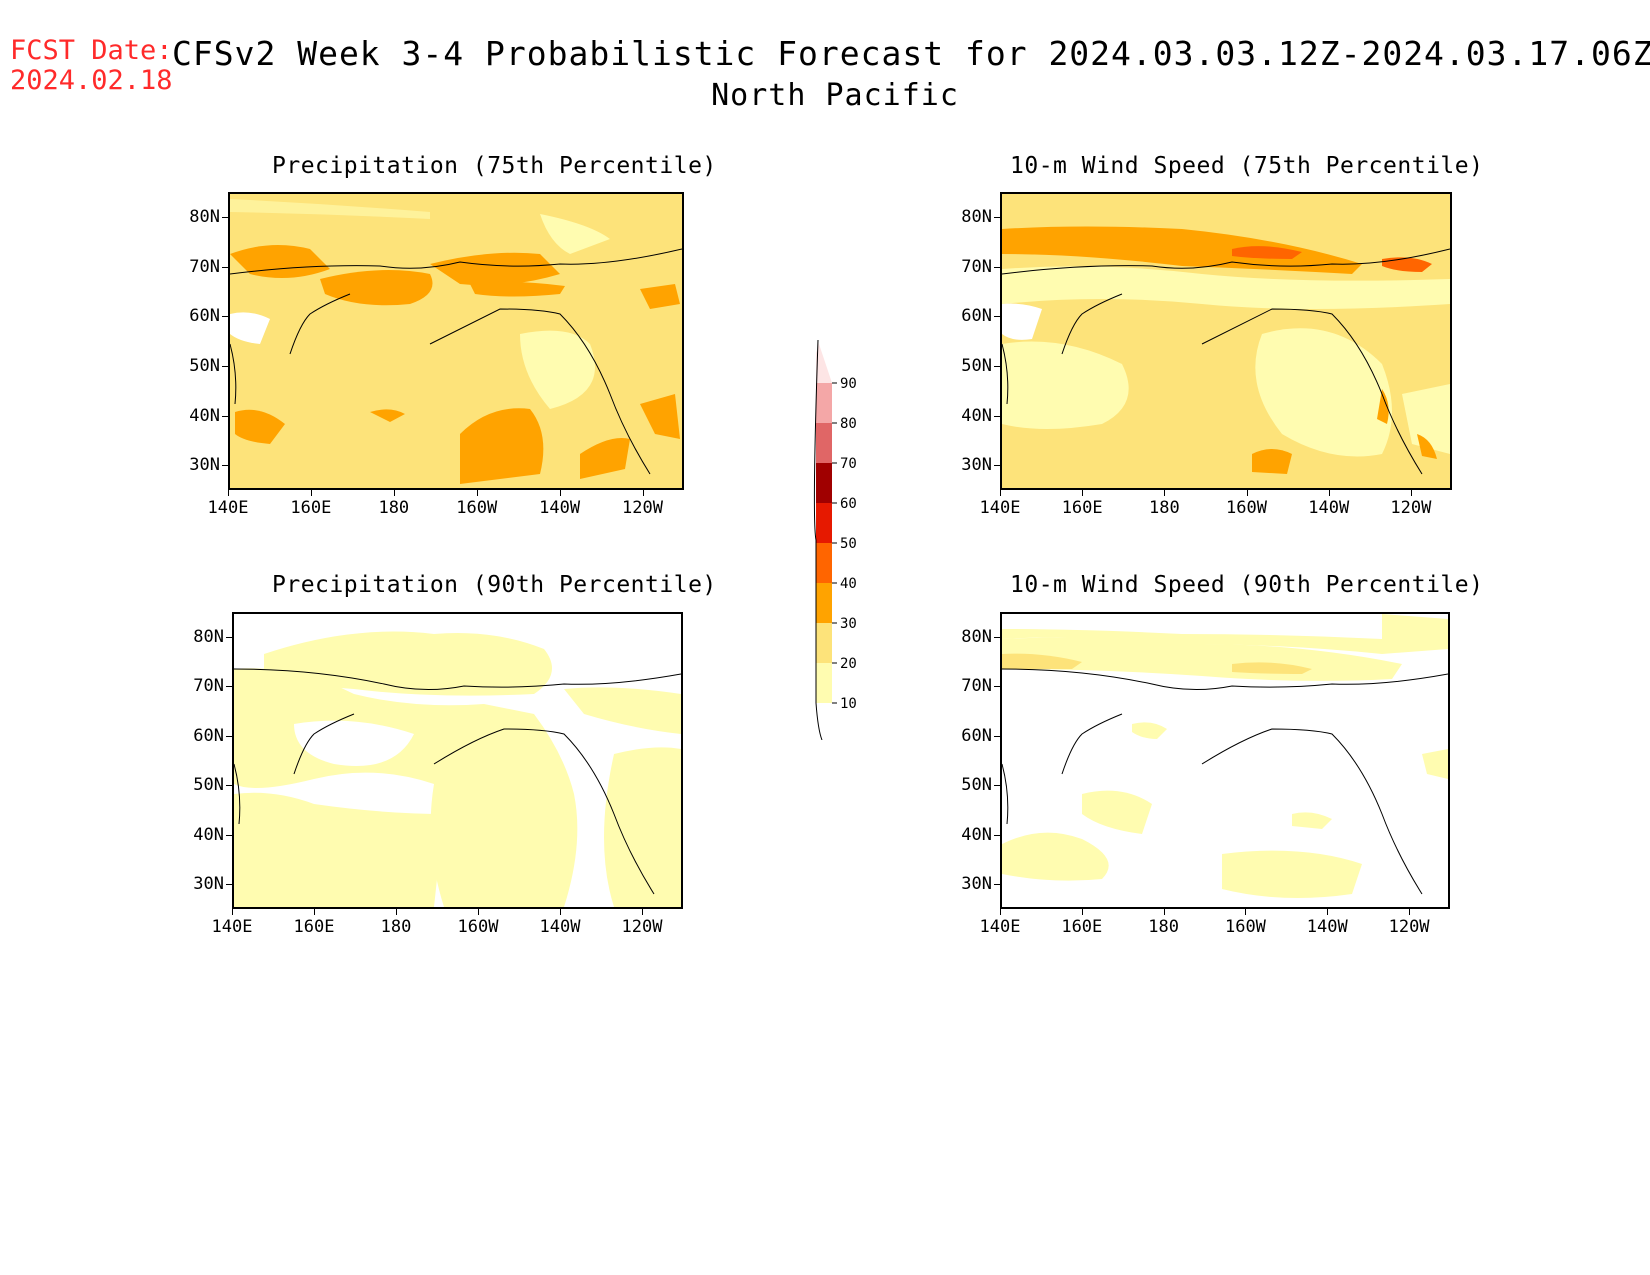 The height and width of the screenshot is (1275, 1650). What do you see at coordinates (835, 540) in the screenshot?
I see `colorbar-graphic: 10 20 30 40 50 60 70 80 90` at bounding box center [835, 540].